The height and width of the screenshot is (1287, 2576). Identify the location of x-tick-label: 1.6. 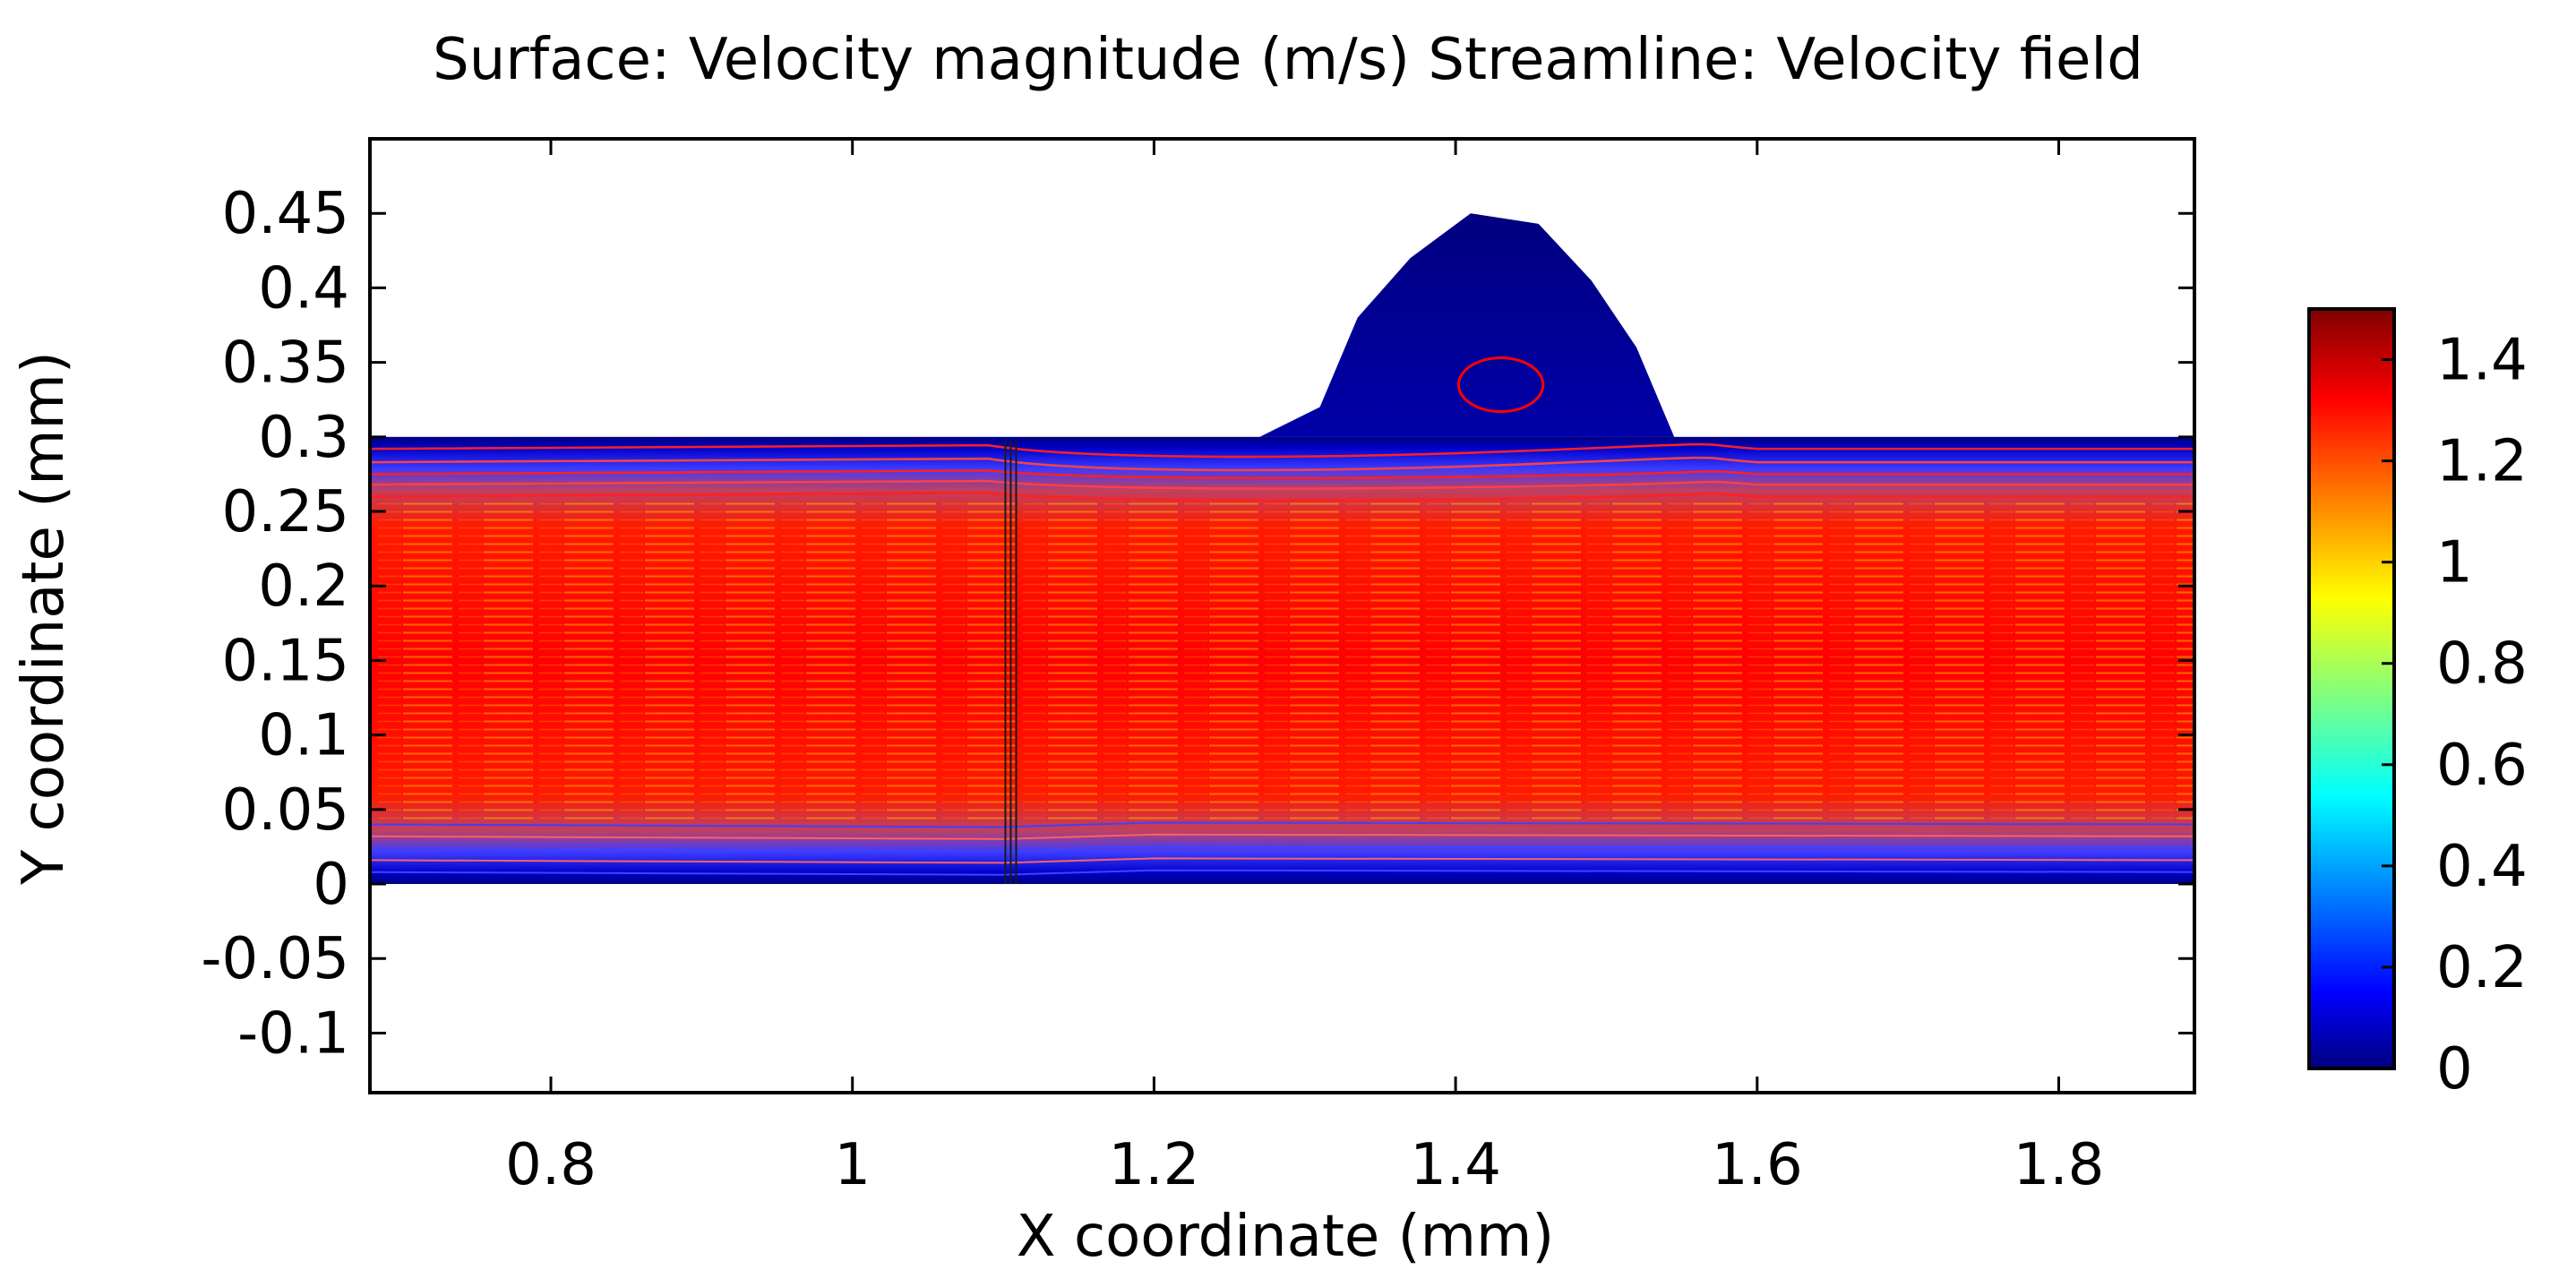
(1757, 1165).